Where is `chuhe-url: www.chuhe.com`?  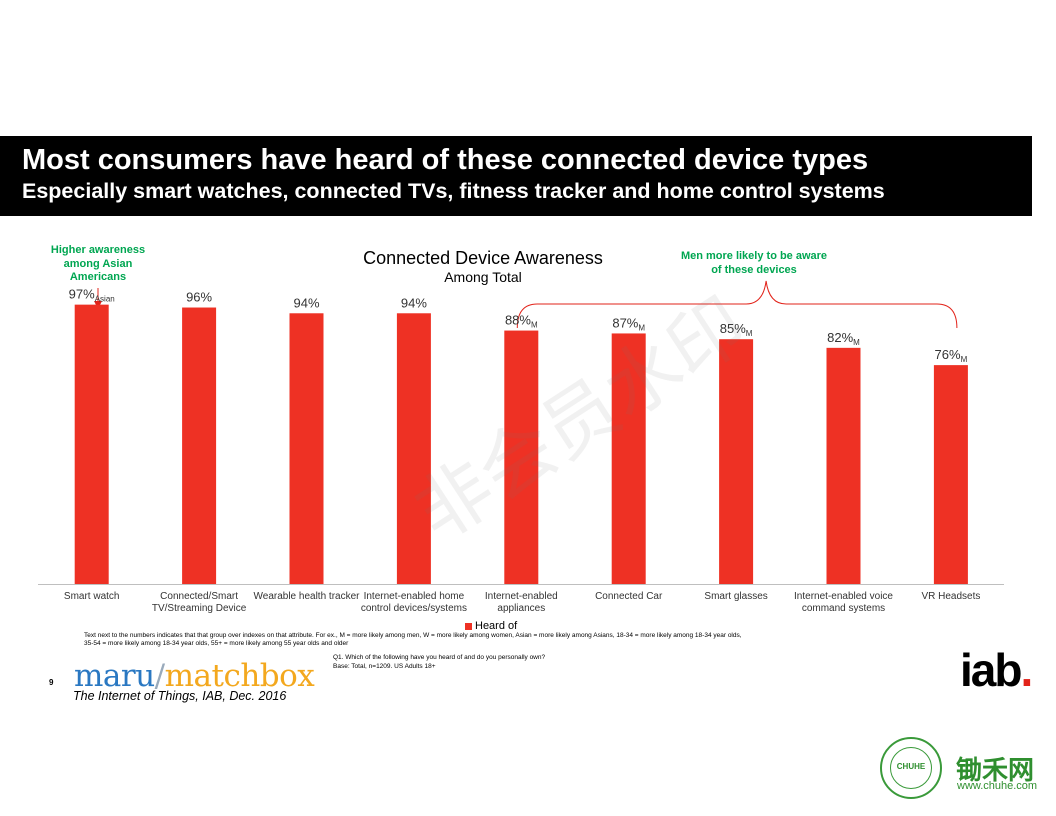
chuhe-url: www.chuhe.com is located at coordinates (997, 786).